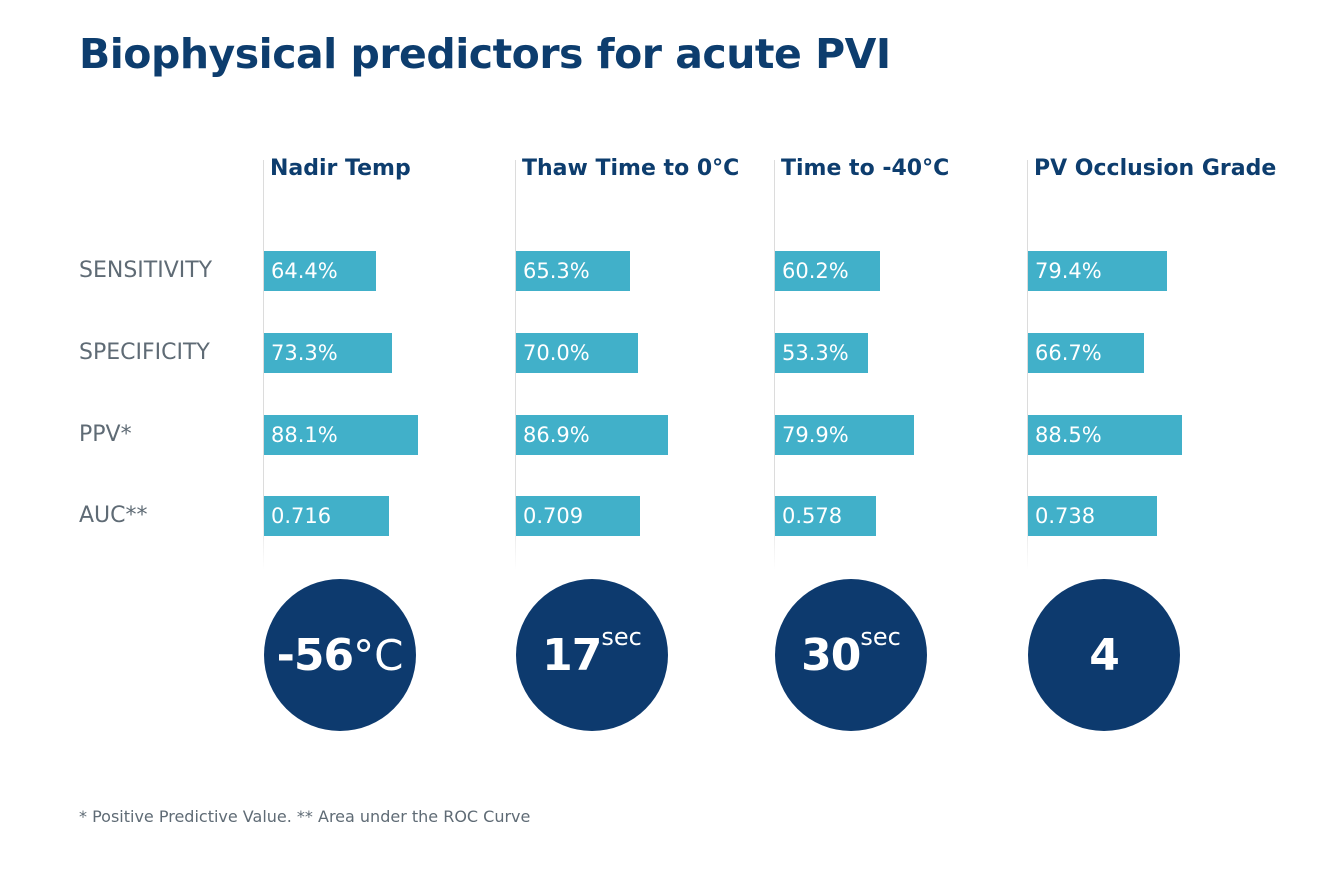 This screenshot has width=1328, height=886. What do you see at coordinates (485, 54) in the screenshot?
I see `chart-title: Biophysical predictors for acute PVI` at bounding box center [485, 54].